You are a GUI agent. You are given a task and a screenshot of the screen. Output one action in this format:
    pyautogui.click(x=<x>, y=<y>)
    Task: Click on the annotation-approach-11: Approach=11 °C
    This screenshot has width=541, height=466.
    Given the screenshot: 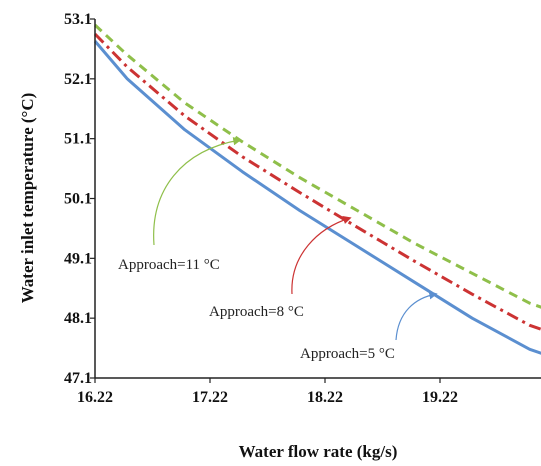 What is the action you would take?
    pyautogui.click(x=169, y=265)
    